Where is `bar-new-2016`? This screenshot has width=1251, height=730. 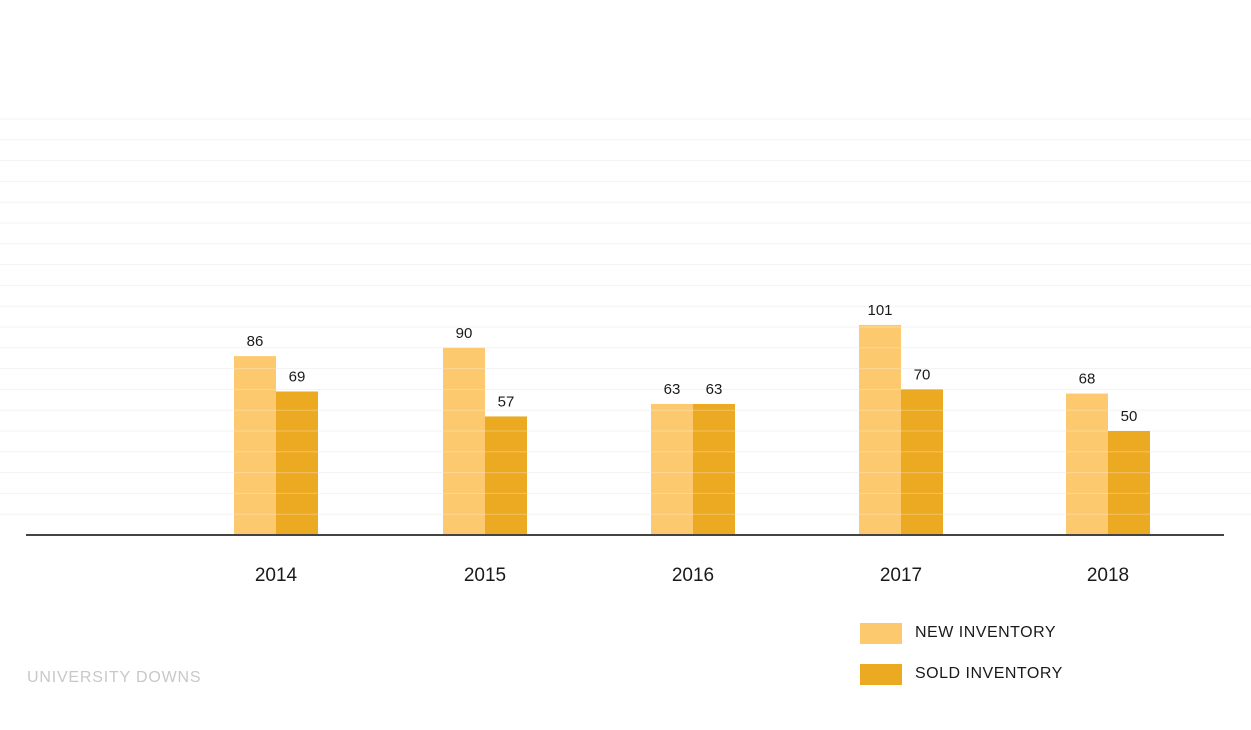 bar-new-2016 is located at coordinates (672, 469).